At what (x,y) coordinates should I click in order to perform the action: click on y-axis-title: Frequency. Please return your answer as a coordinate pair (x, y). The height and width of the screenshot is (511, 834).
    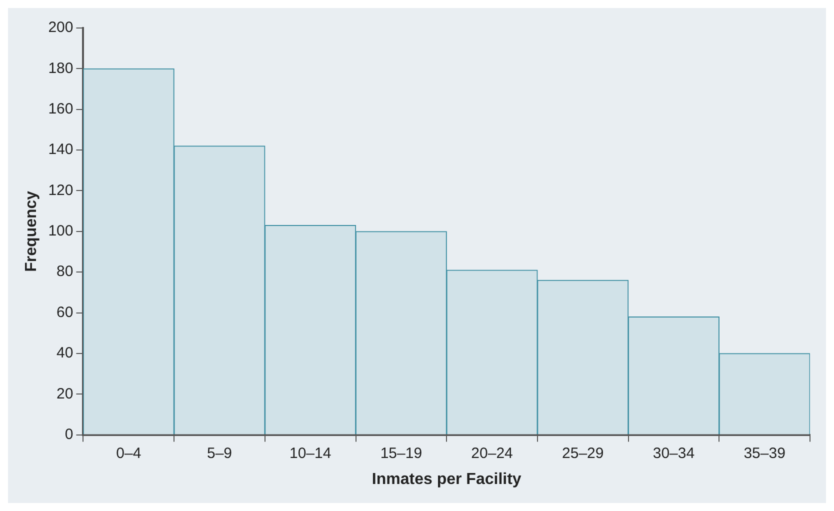
    Looking at the image, I should click on (31, 231).